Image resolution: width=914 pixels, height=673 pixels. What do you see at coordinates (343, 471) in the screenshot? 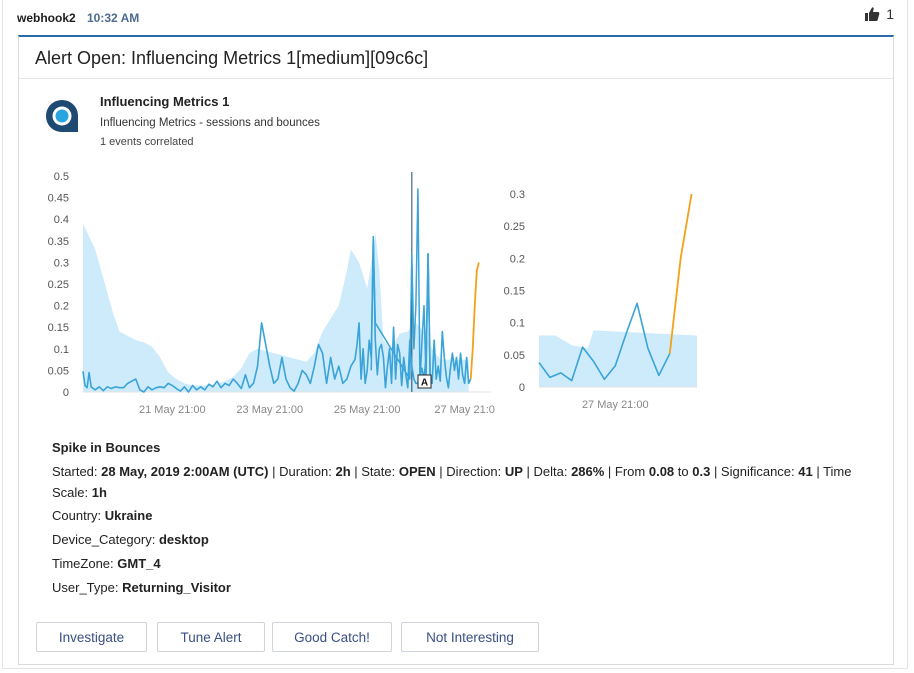
I see `duration-value: 2h` at bounding box center [343, 471].